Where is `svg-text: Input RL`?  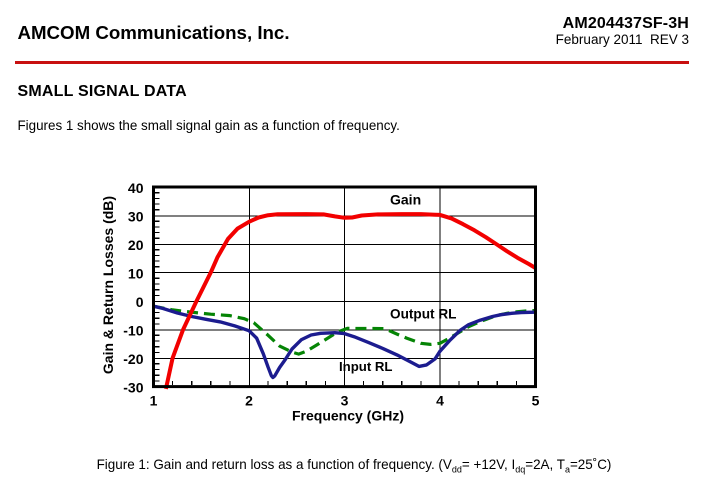
svg-text: Input RL is located at coordinates (365, 366).